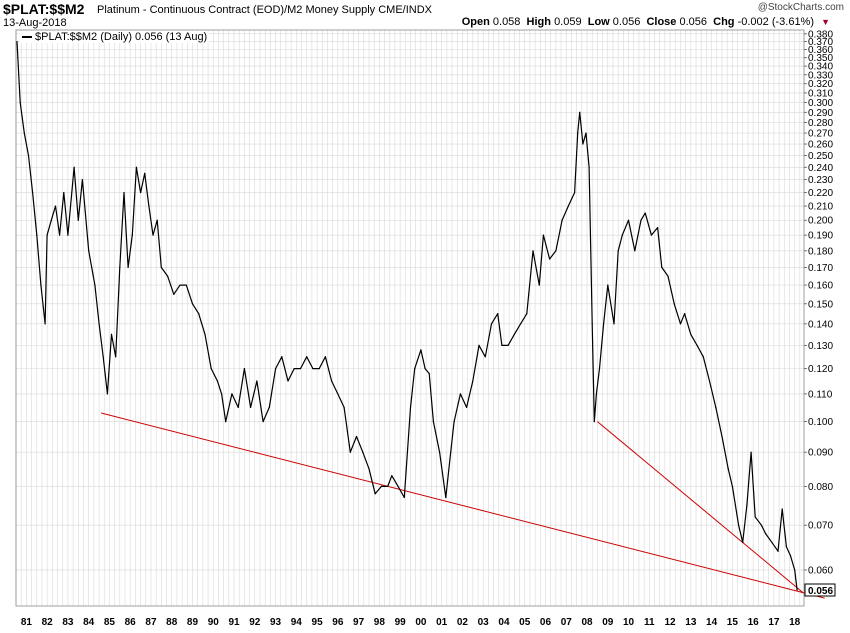 The height and width of the screenshot is (633, 850). I want to click on x-tick-label: 83, so click(68, 622).